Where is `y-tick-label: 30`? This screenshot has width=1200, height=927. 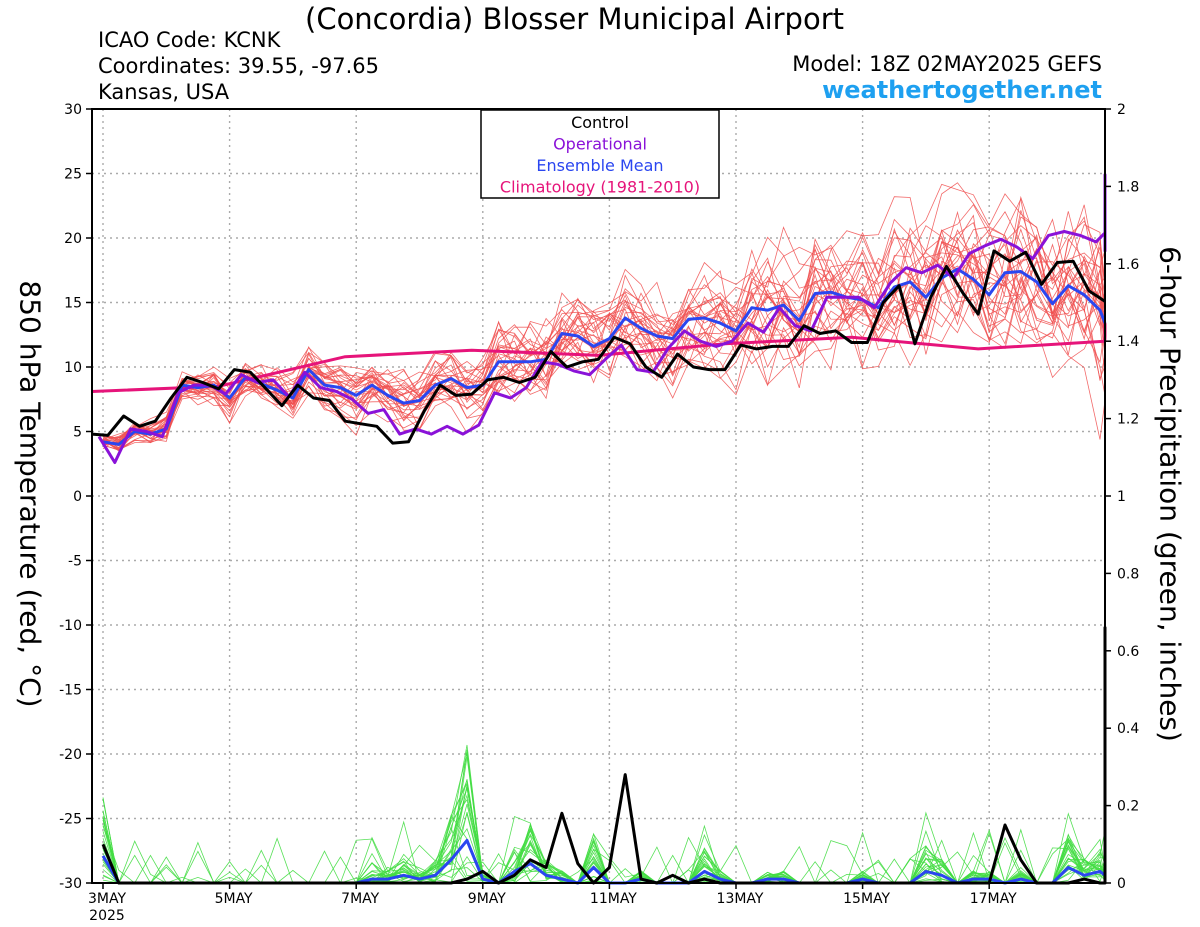 y-tick-label: 30 is located at coordinates (73, 110).